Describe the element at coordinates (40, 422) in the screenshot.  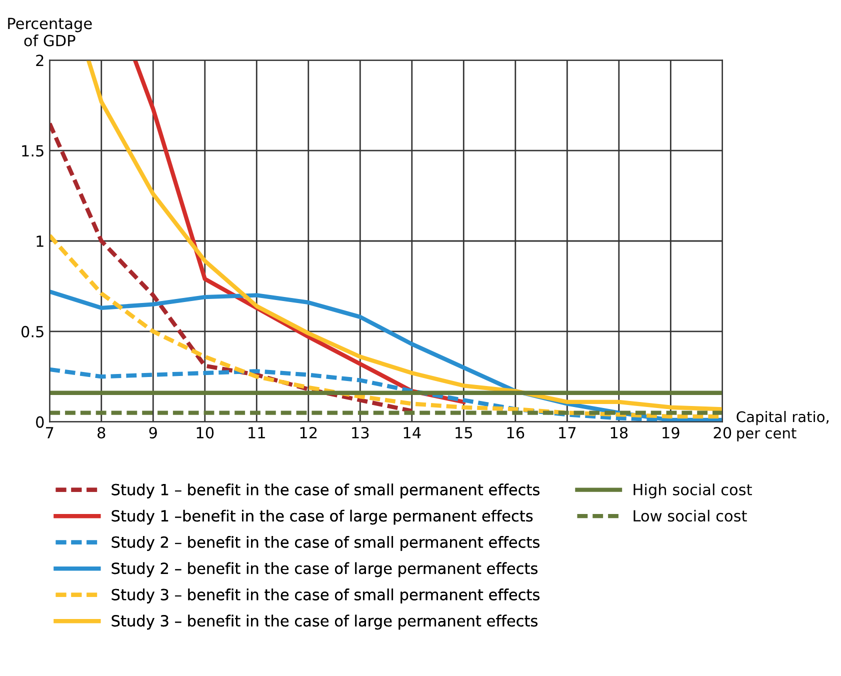
I see `y-tick-label: 0` at that location.